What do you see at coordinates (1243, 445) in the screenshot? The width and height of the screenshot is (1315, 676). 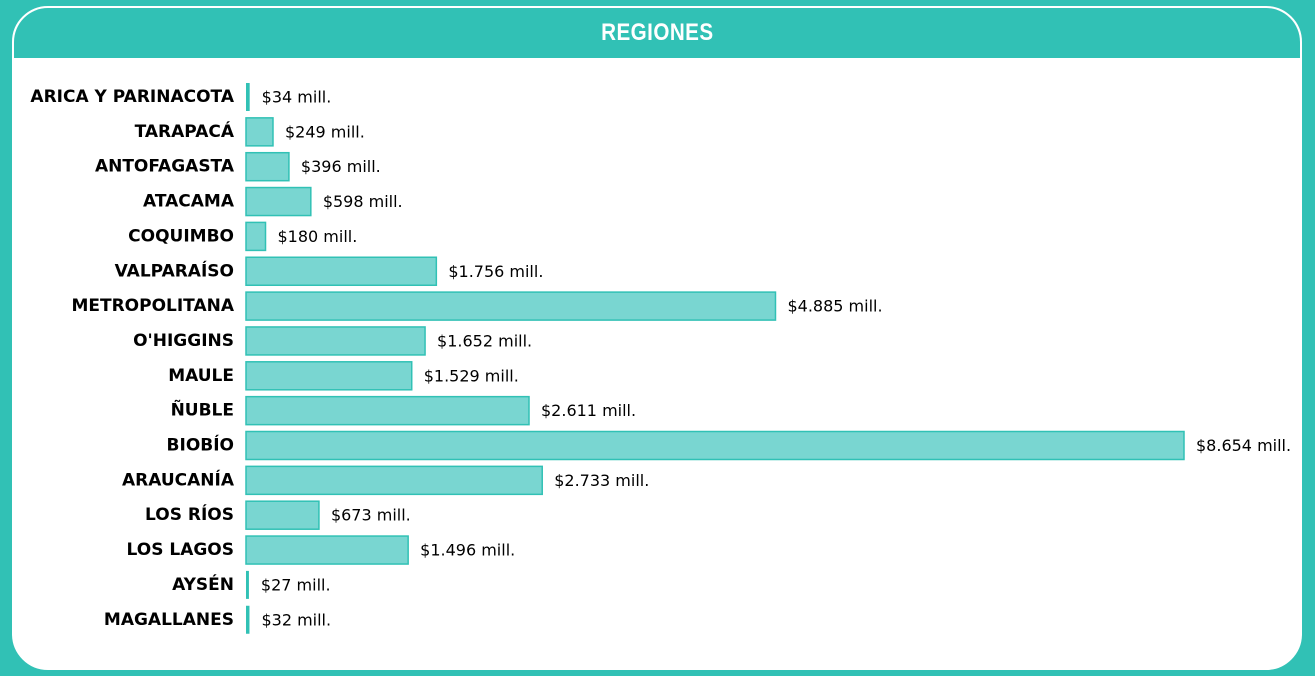 I see `value-label: $8.654 mill.` at bounding box center [1243, 445].